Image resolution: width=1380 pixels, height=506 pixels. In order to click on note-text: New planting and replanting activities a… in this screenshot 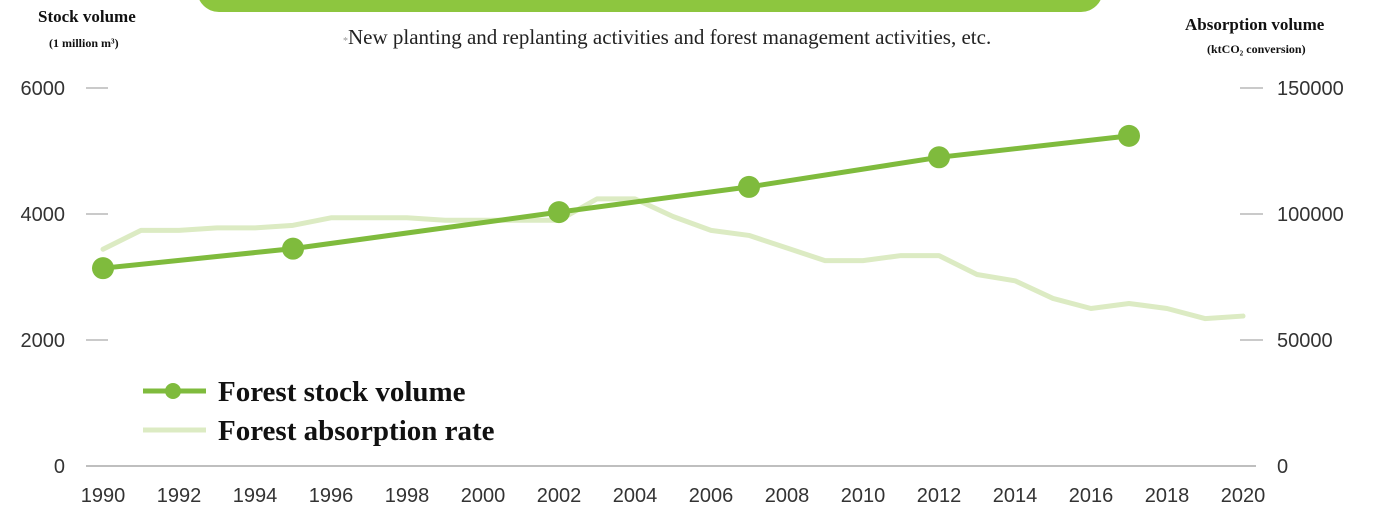, I will do `click(670, 37)`.